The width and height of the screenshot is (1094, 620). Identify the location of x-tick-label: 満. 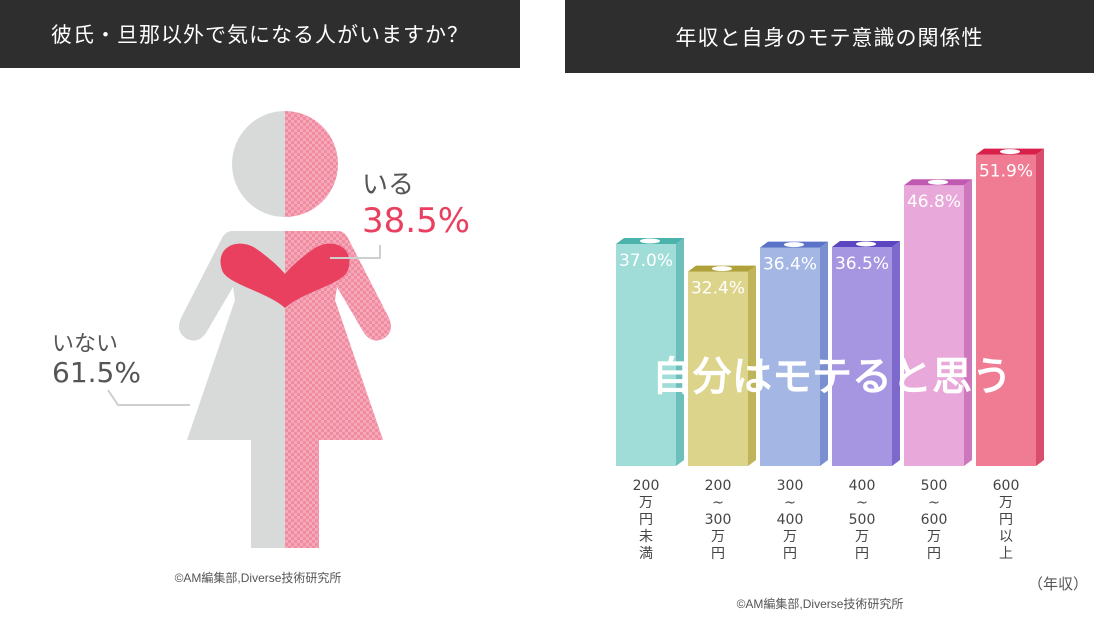
(646, 554).